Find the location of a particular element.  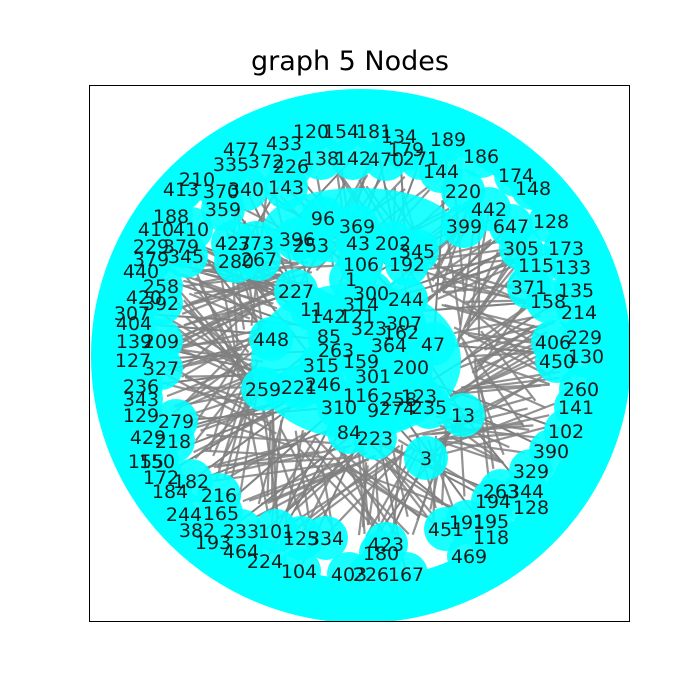

node-label: 115 is located at coordinates (536, 266).